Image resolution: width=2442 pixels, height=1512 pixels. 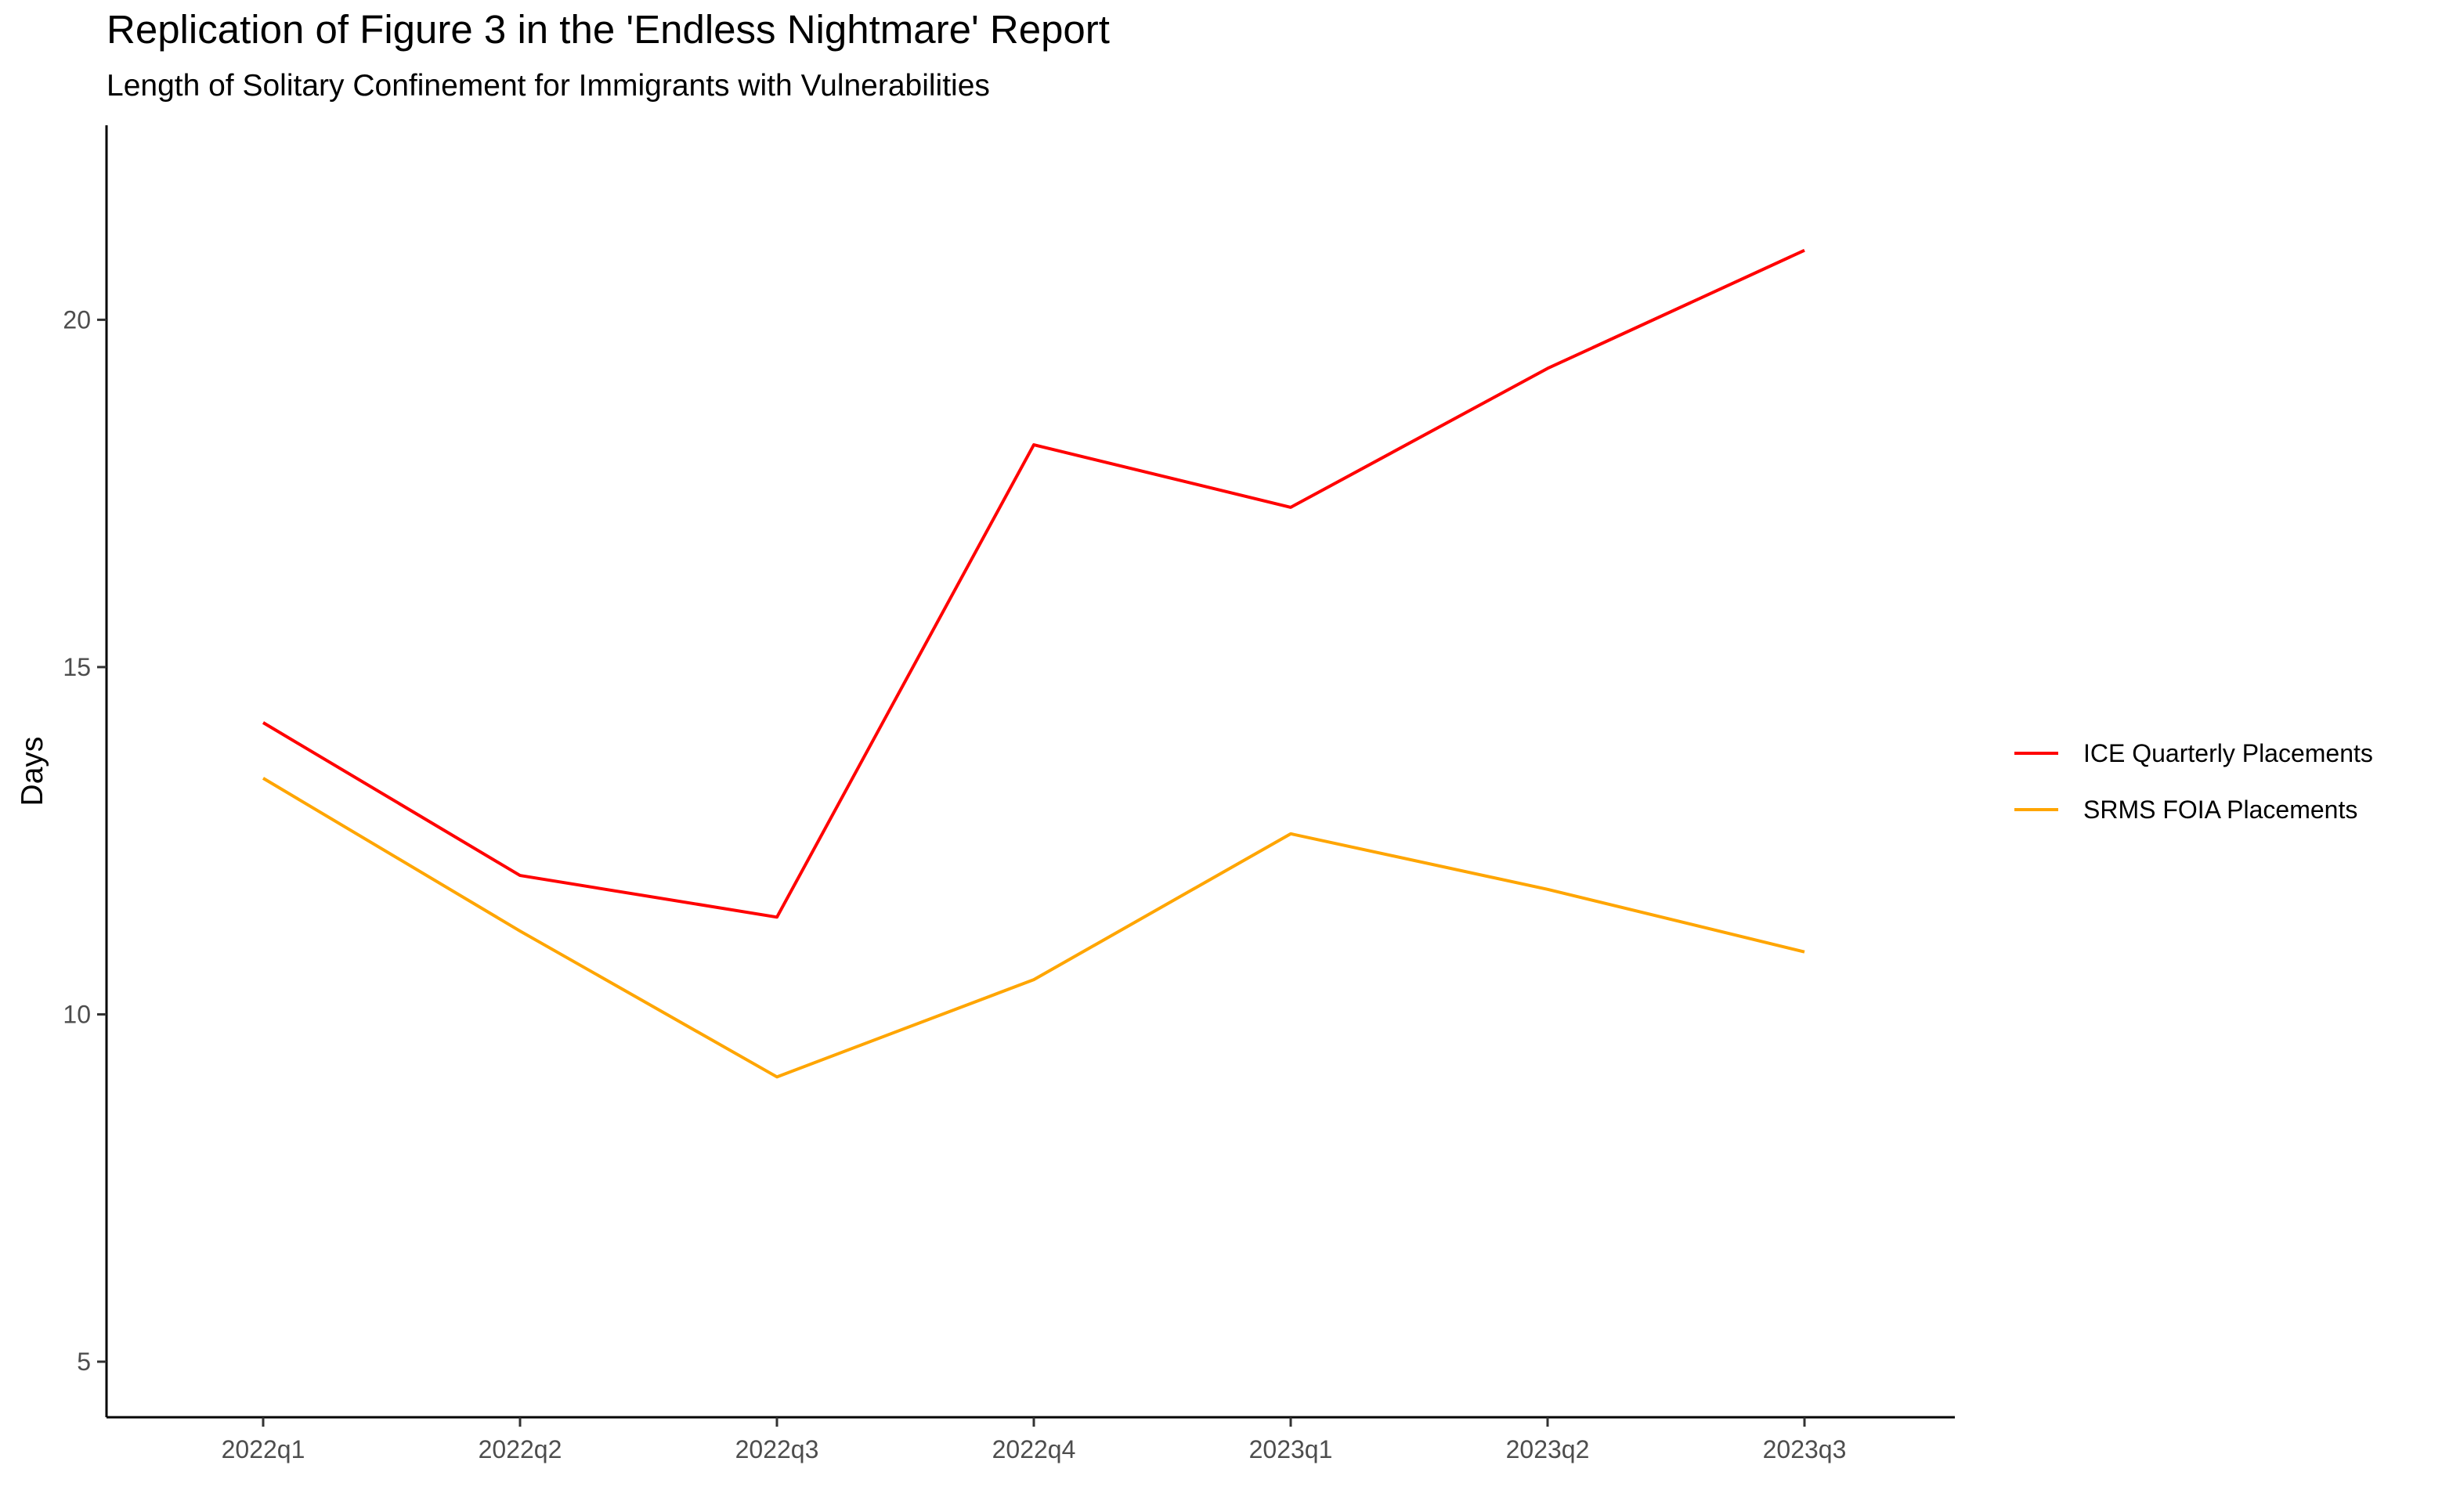 I want to click on x-tick-label: 2022q4, so click(x=1034, y=1449).